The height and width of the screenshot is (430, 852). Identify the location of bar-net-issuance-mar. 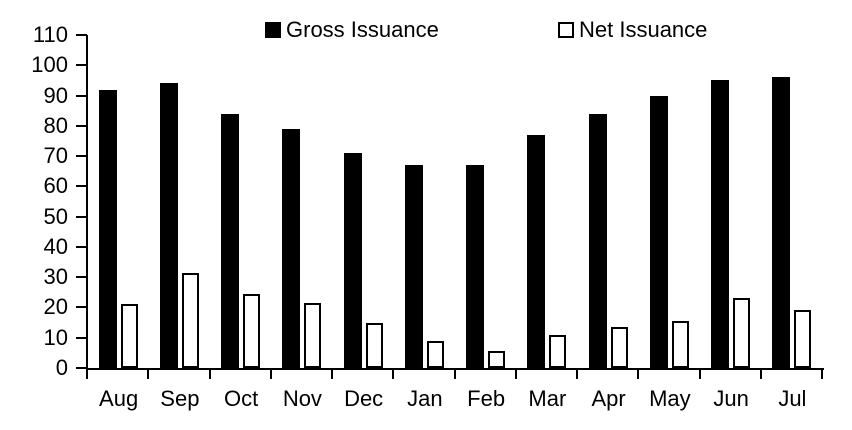
(558, 351).